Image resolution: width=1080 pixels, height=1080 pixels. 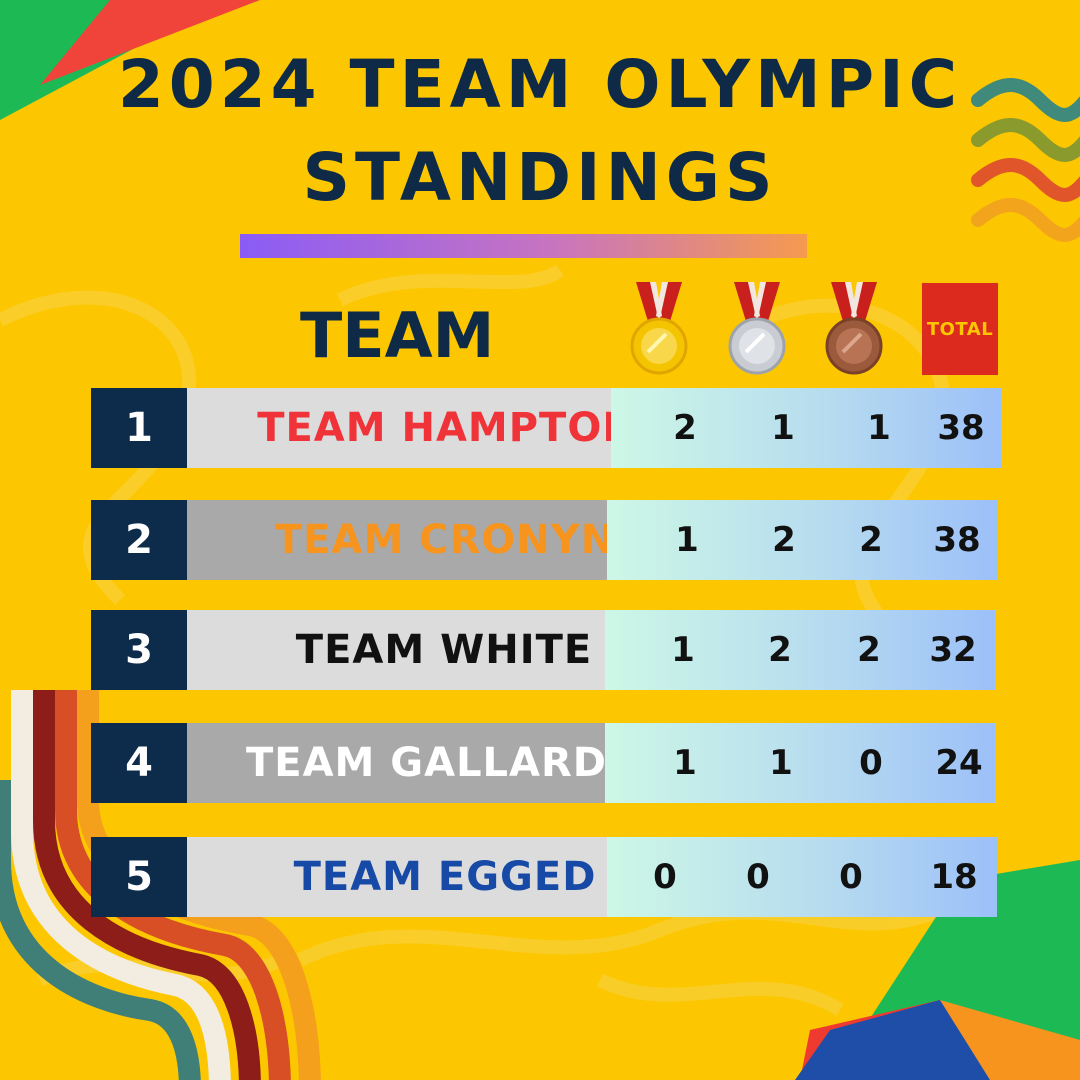 I want to click on corner-orange-shape, so click(x=1010, y=1040).